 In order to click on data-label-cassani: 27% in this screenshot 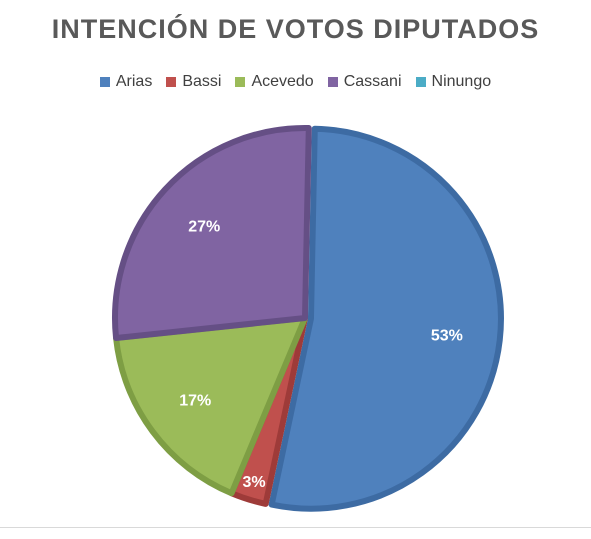, I will do `click(204, 226)`.